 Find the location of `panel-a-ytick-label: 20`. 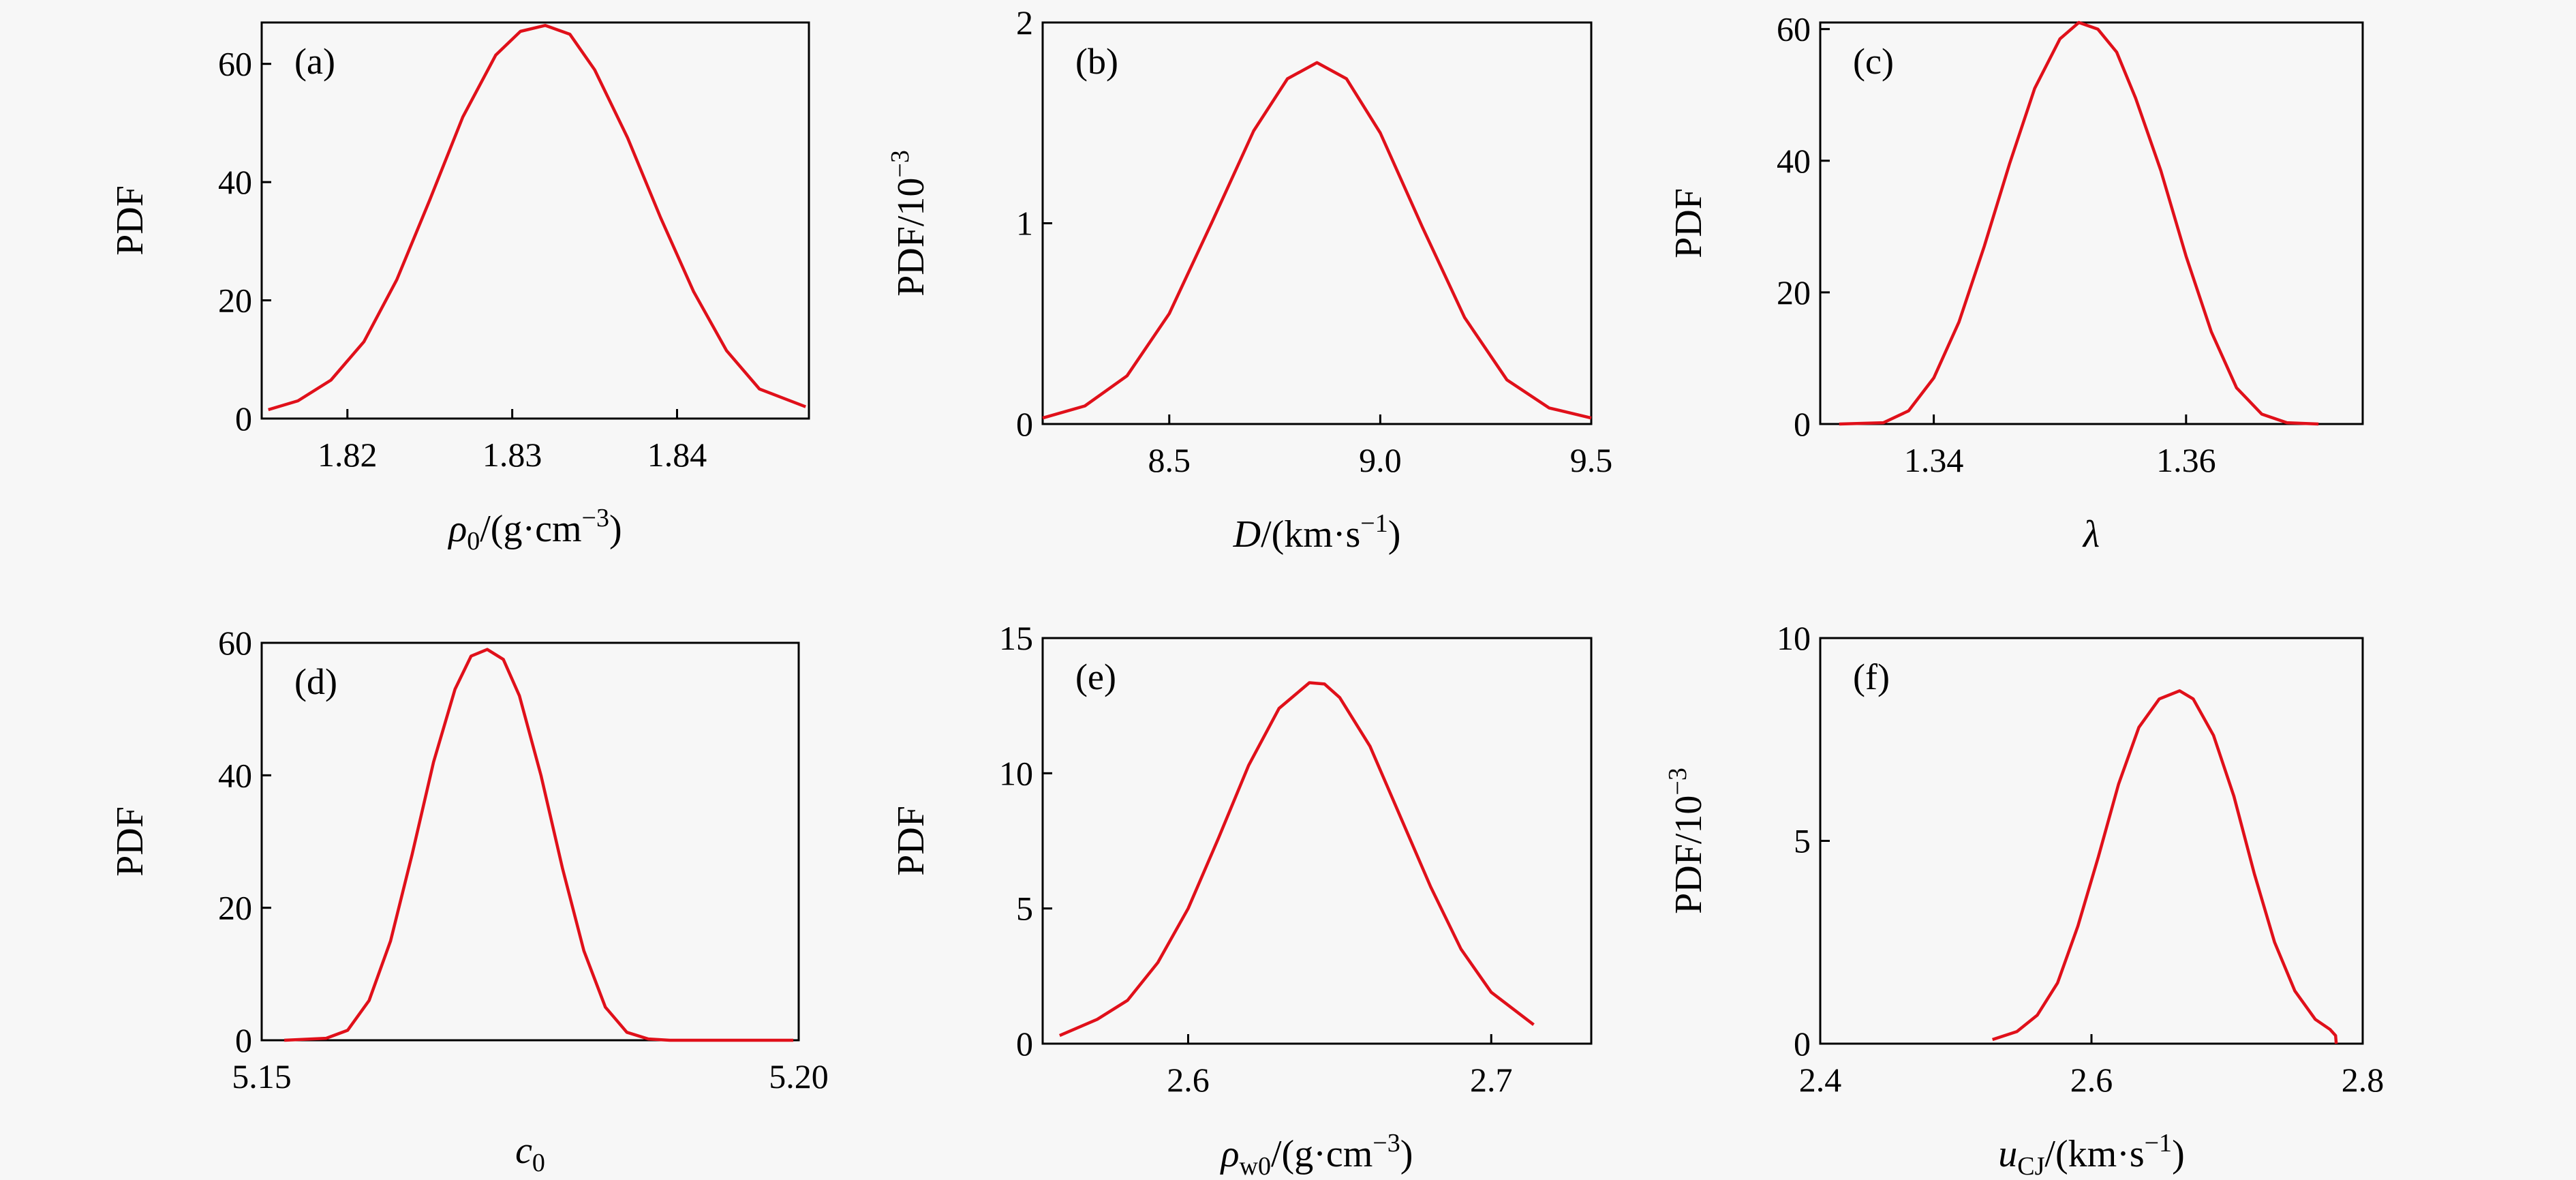

panel-a-ytick-label: 20 is located at coordinates (235, 301).